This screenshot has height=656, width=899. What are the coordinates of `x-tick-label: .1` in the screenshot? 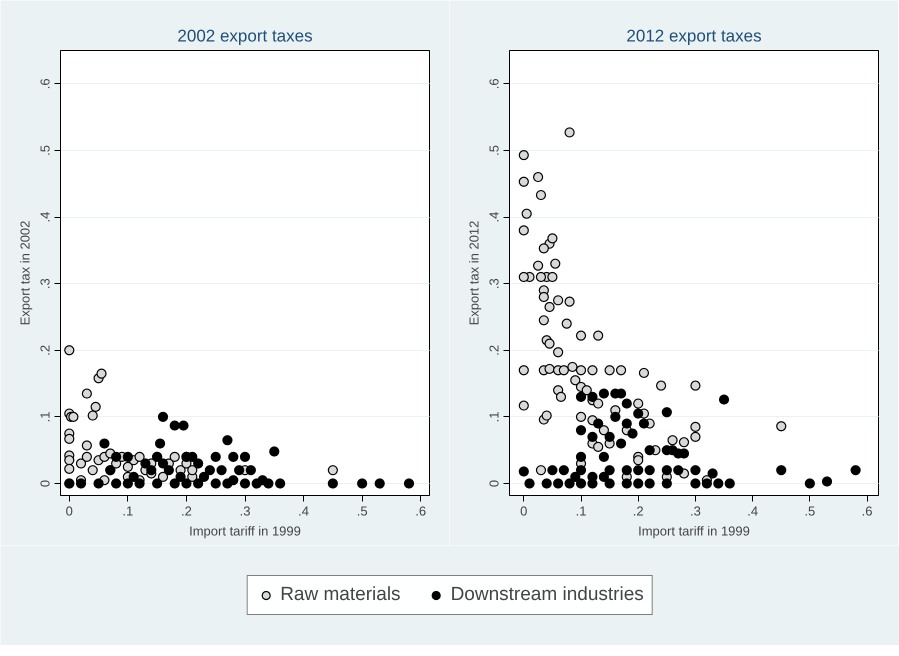 It's located at (128, 511).